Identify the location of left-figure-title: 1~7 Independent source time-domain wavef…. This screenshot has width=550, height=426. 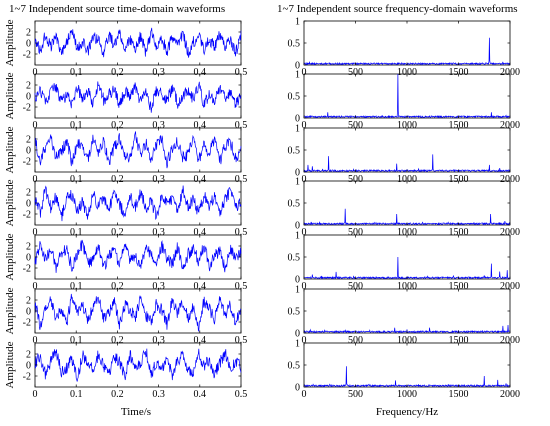
(117, 9).